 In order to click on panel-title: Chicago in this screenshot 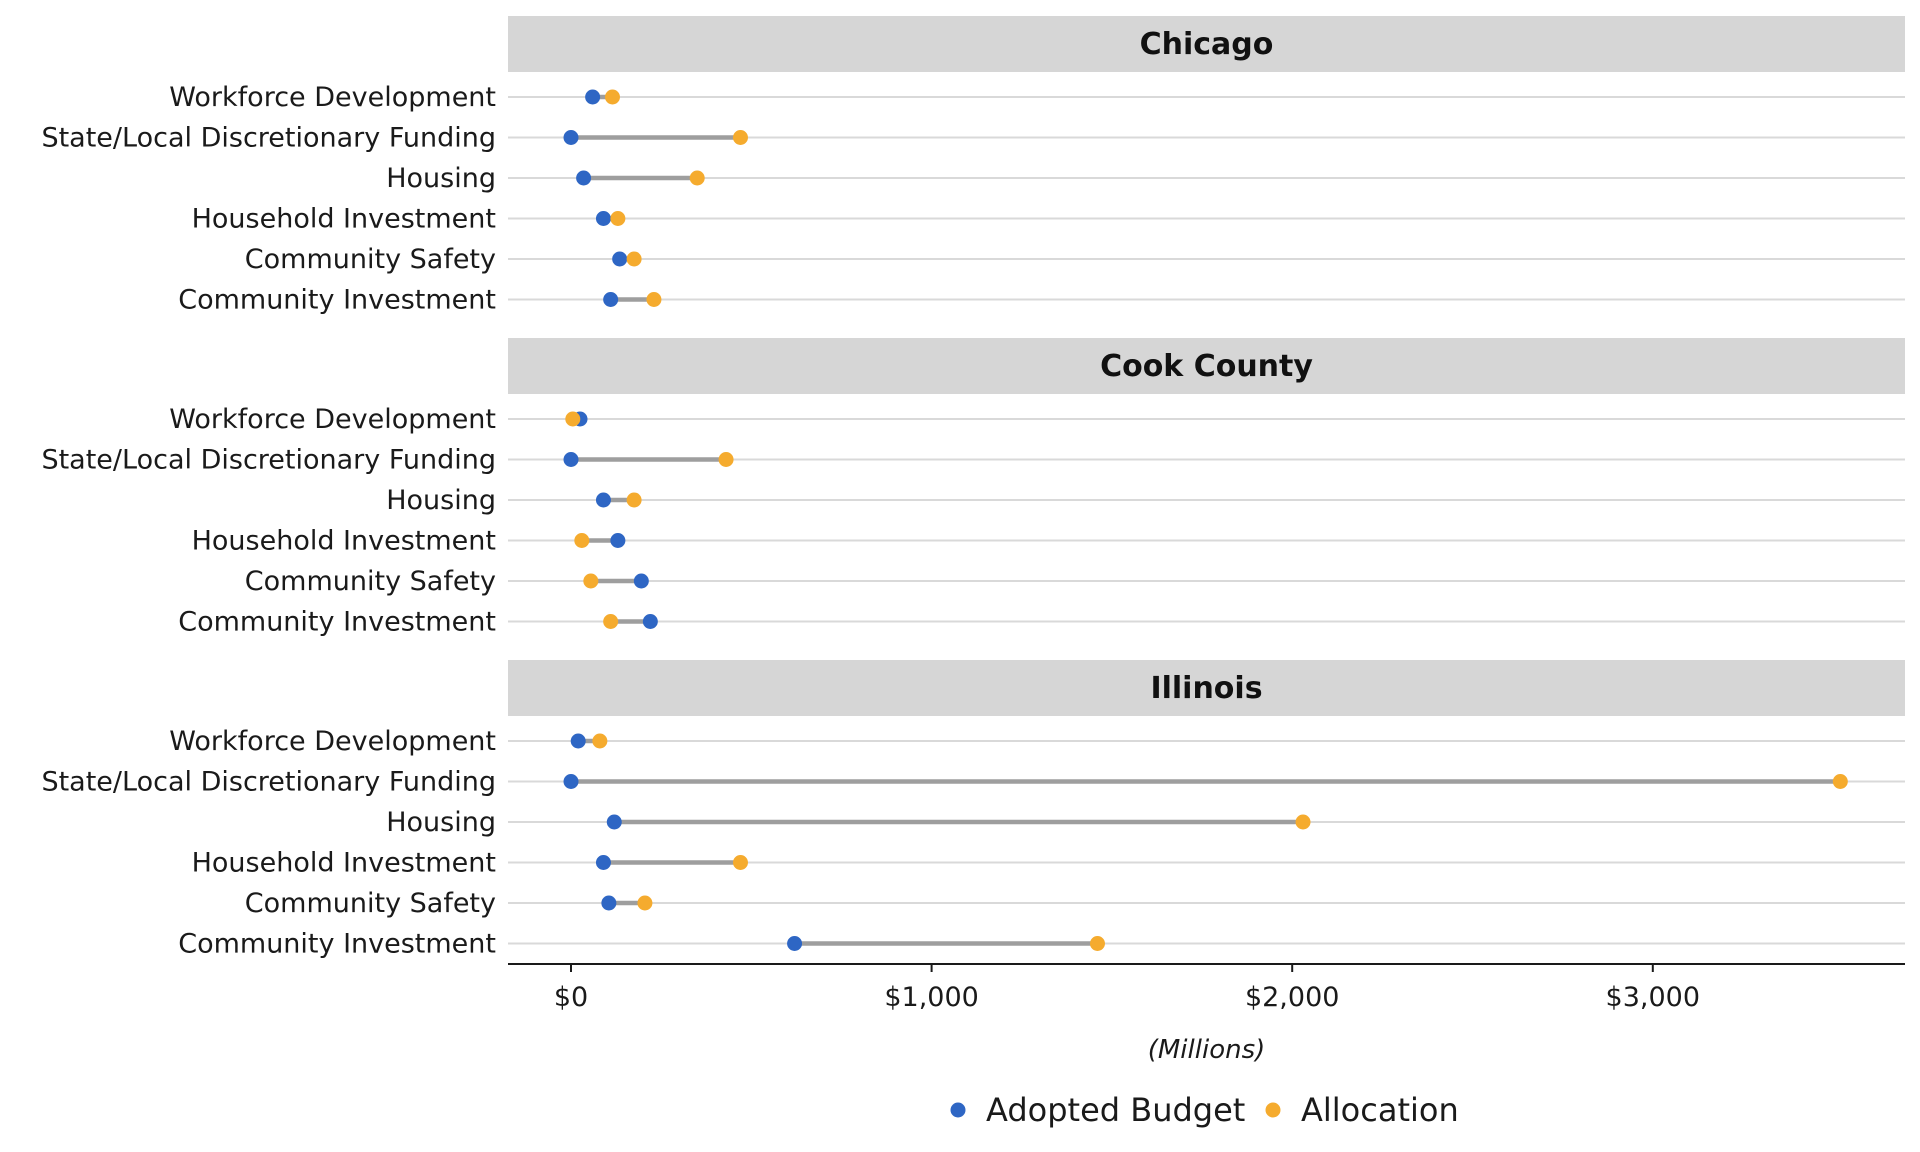, I will do `click(1207, 44)`.